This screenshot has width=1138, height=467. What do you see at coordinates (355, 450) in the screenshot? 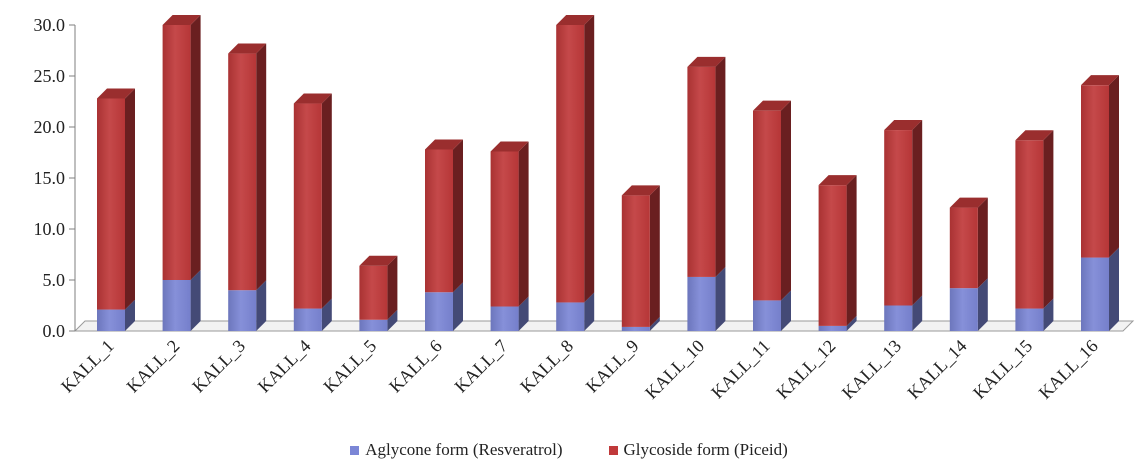
I see `legend-swatch-aglycone` at bounding box center [355, 450].